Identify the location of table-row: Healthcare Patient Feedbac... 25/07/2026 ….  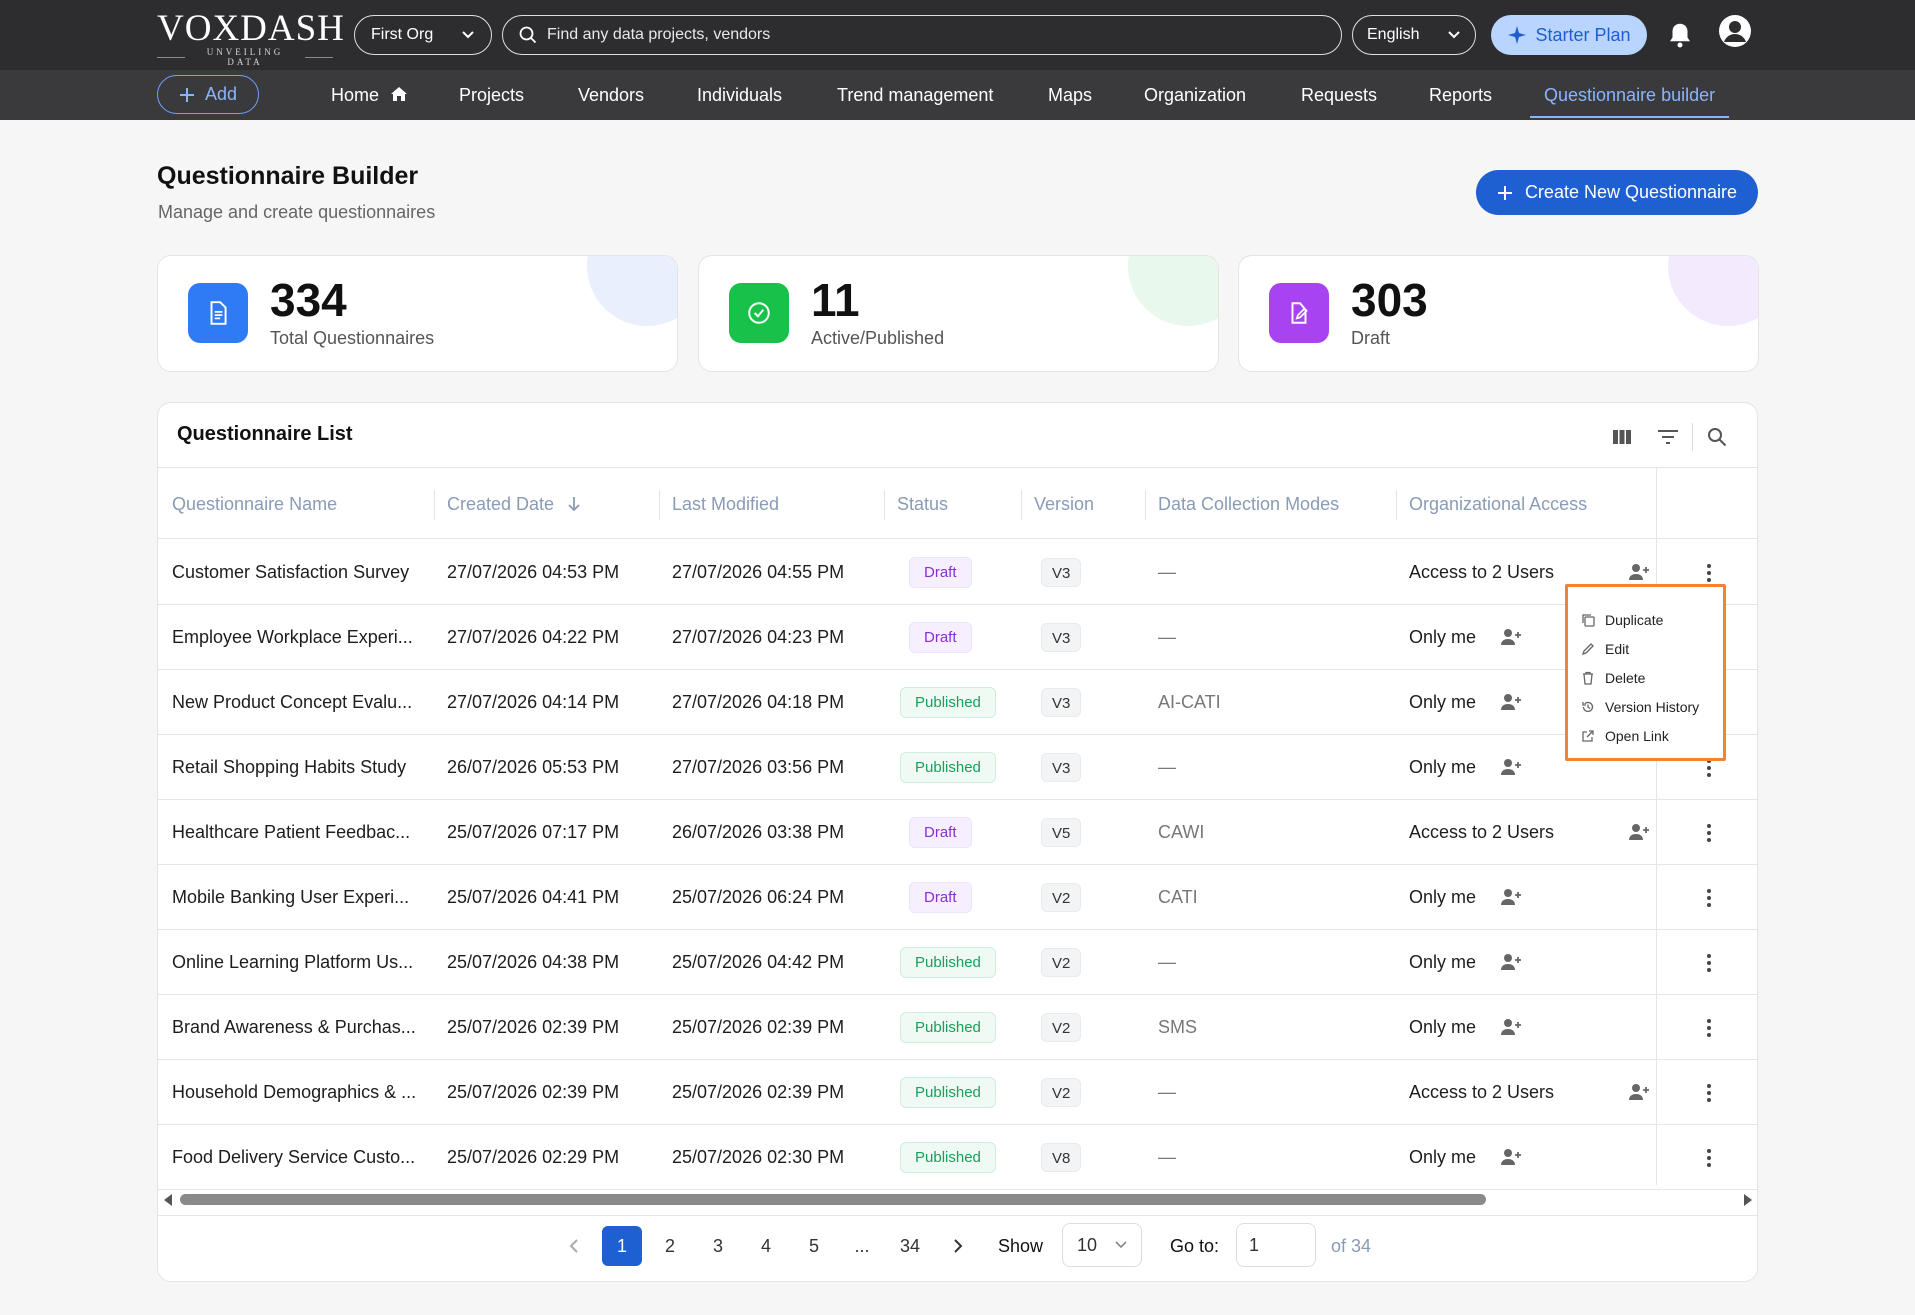
(957, 832).